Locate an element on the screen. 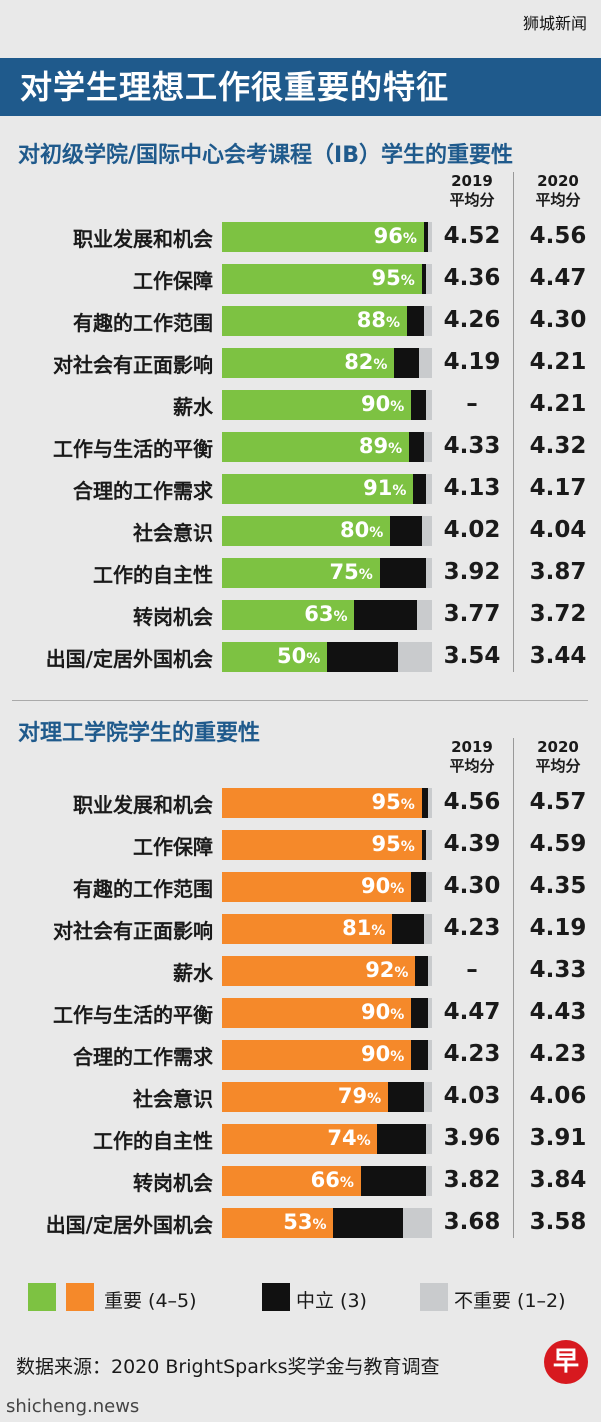 The height and width of the screenshot is (1422, 601). row-label: 工作与生活的平衡 is located at coordinates (133, 1015).